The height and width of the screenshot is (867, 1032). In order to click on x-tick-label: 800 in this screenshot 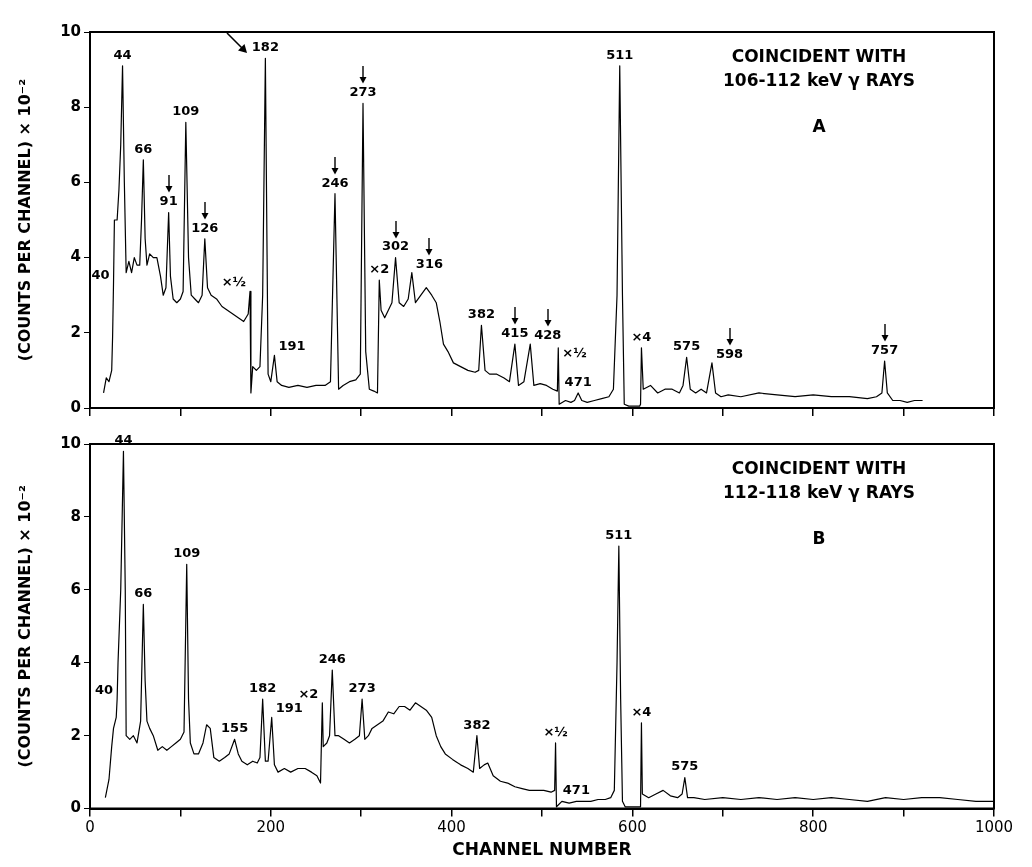, I will do `click(813, 827)`.